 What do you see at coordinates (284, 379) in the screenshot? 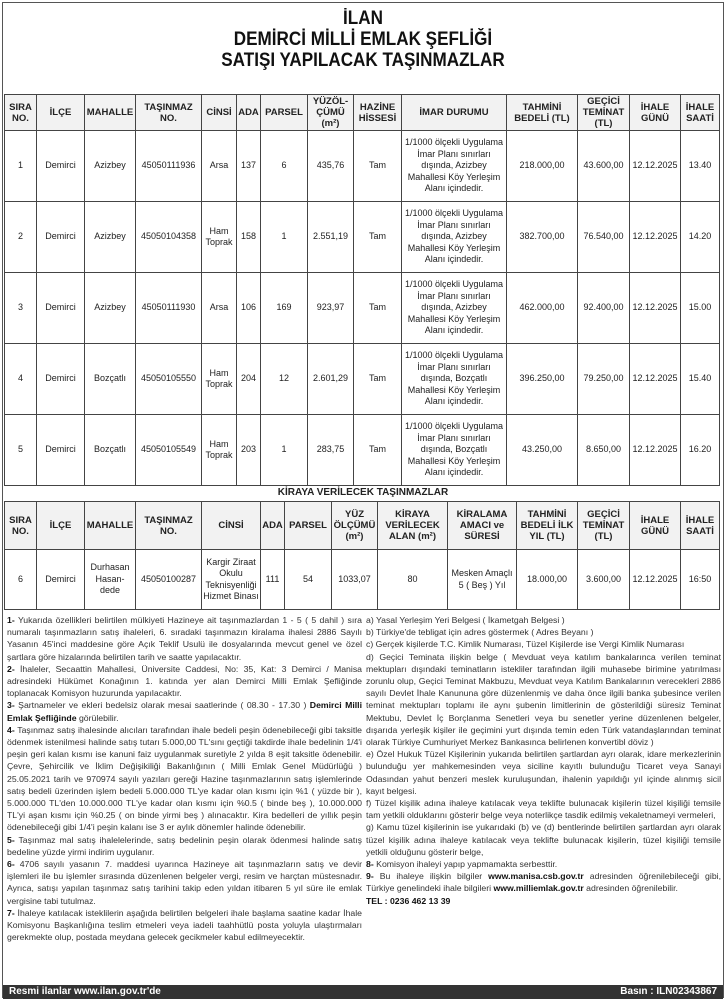
I see `table-cell: 12` at bounding box center [284, 379].